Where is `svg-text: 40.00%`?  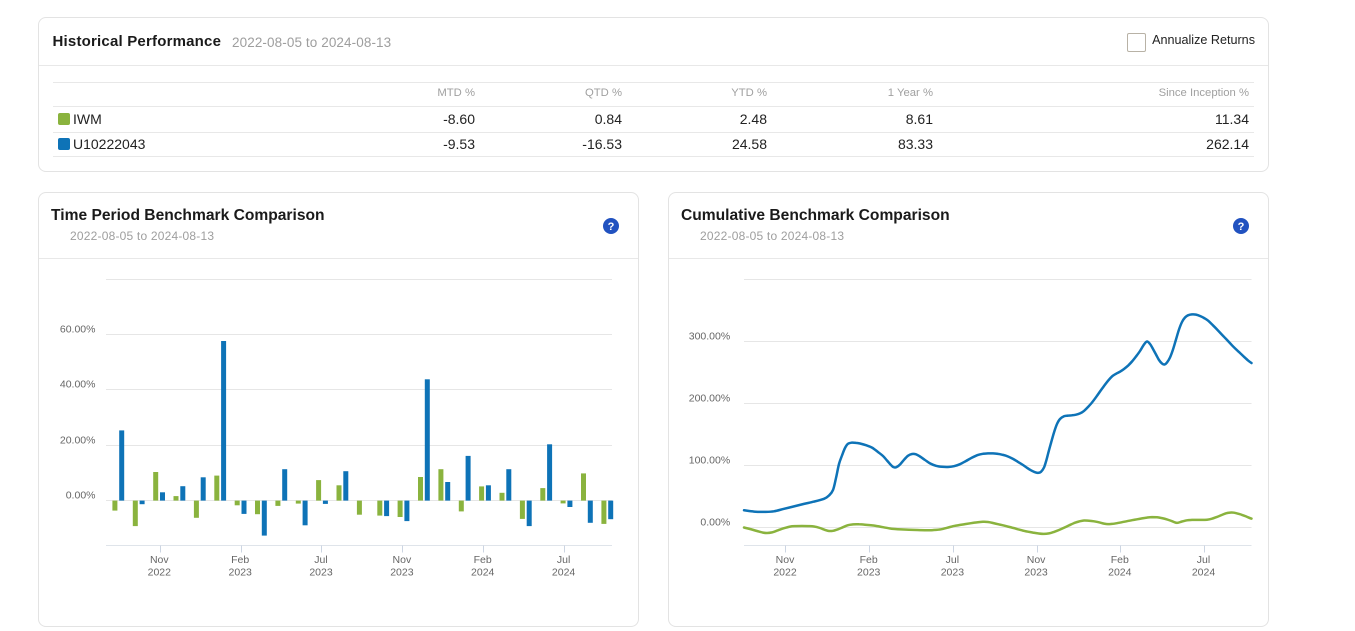
svg-text: 40.00% is located at coordinates (78, 385).